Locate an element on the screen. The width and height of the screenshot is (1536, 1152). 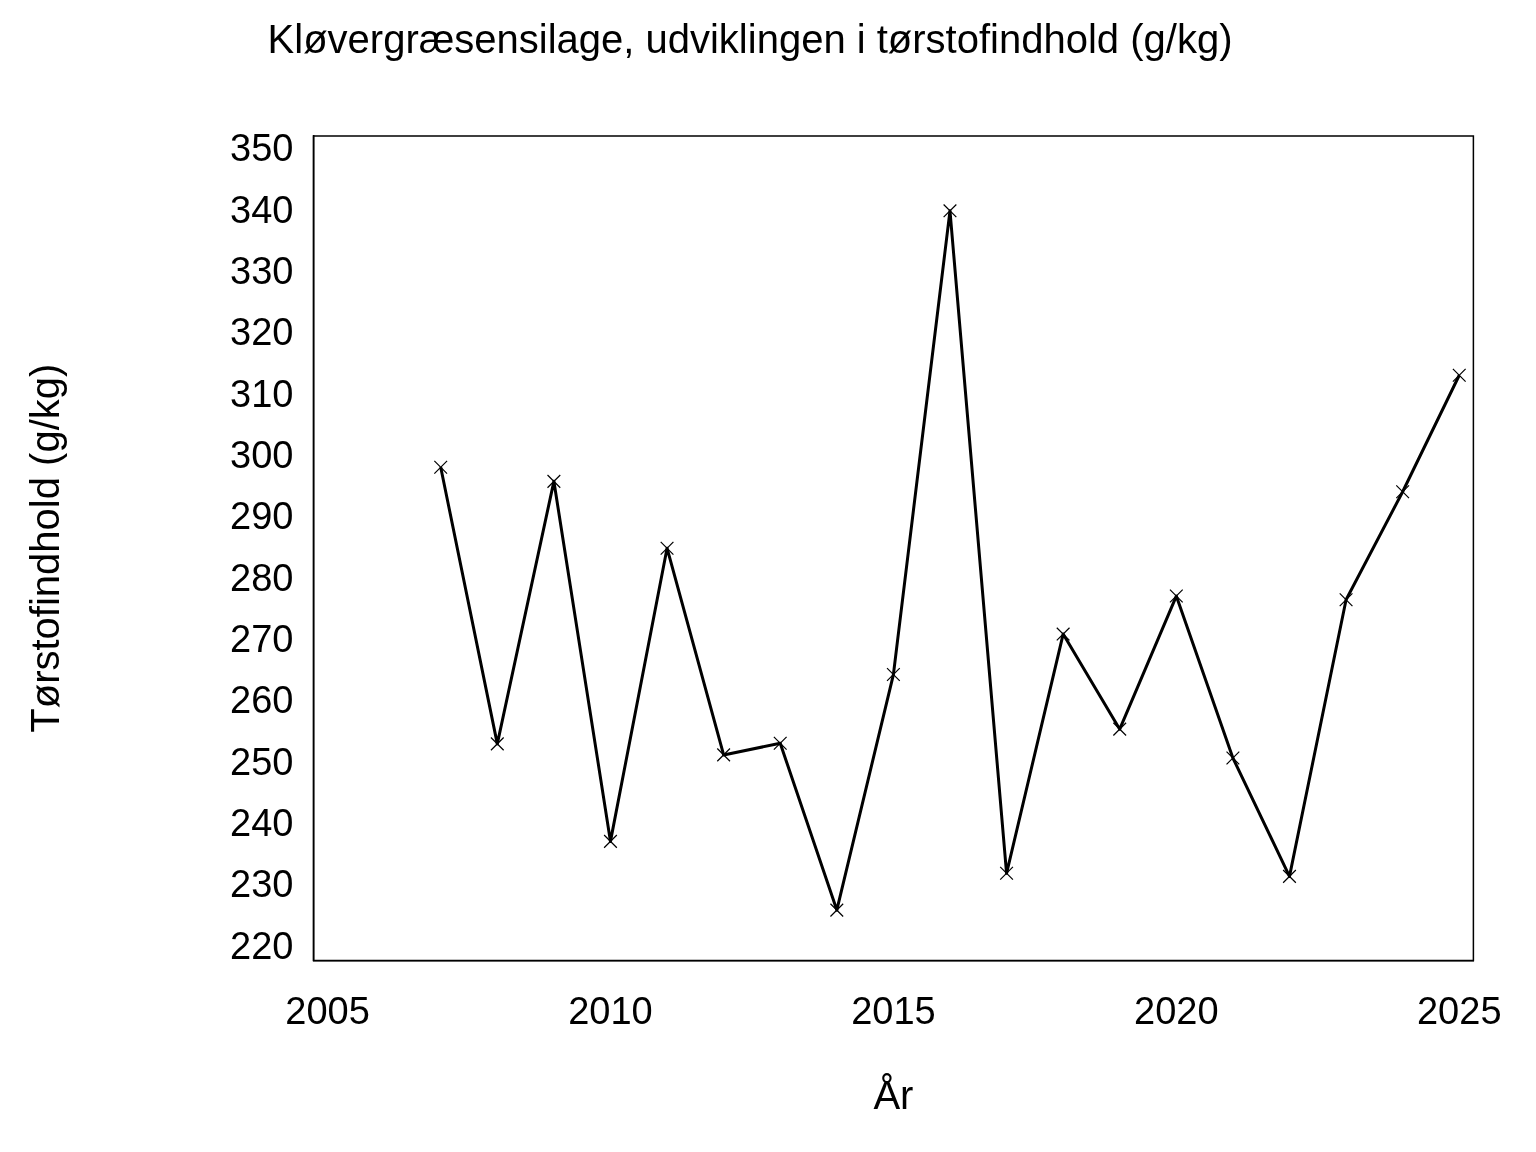
y-tick-label: 340 is located at coordinates (262, 209).